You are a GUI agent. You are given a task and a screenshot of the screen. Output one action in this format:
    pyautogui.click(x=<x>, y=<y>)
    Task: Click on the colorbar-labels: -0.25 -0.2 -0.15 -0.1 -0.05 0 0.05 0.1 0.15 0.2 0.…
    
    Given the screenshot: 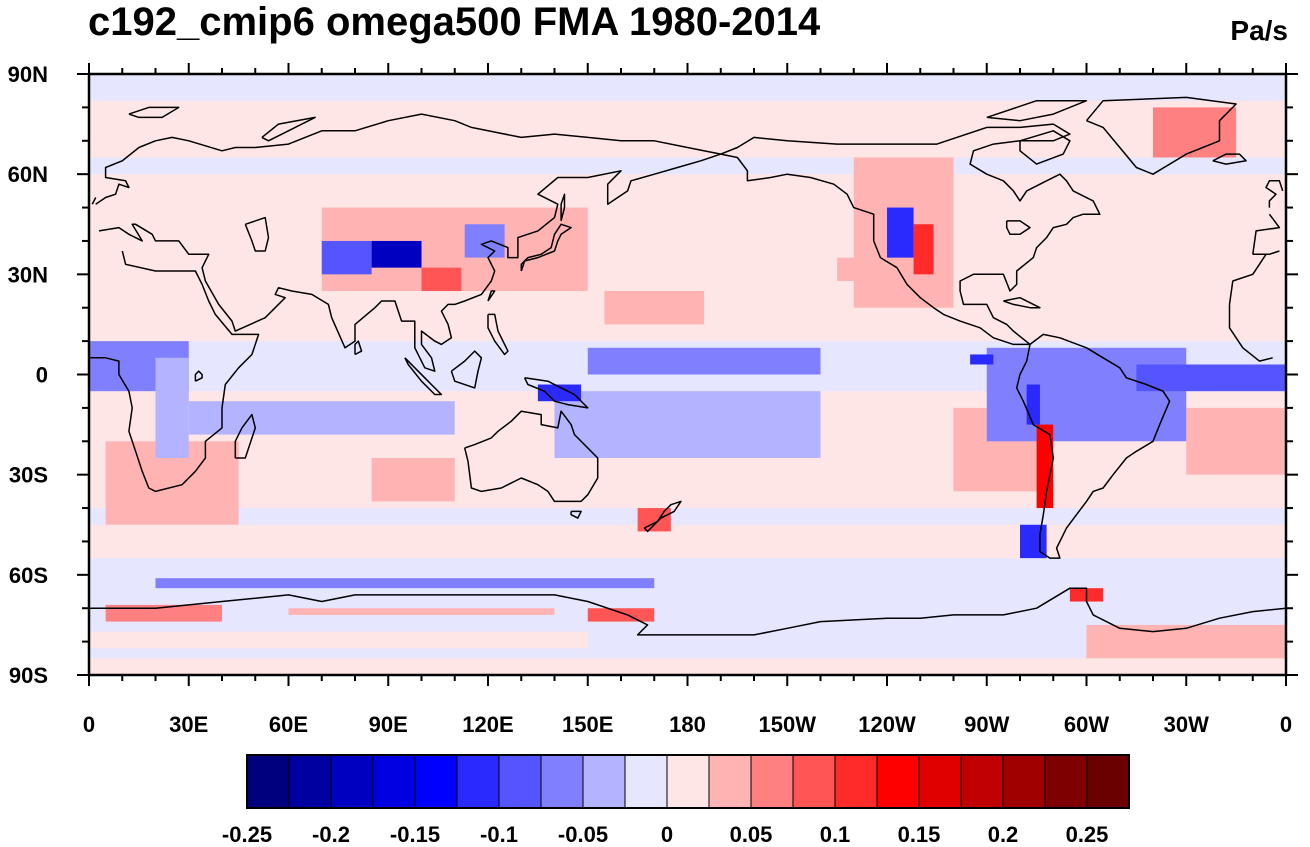 What is the action you would take?
    pyautogui.click(x=665, y=834)
    